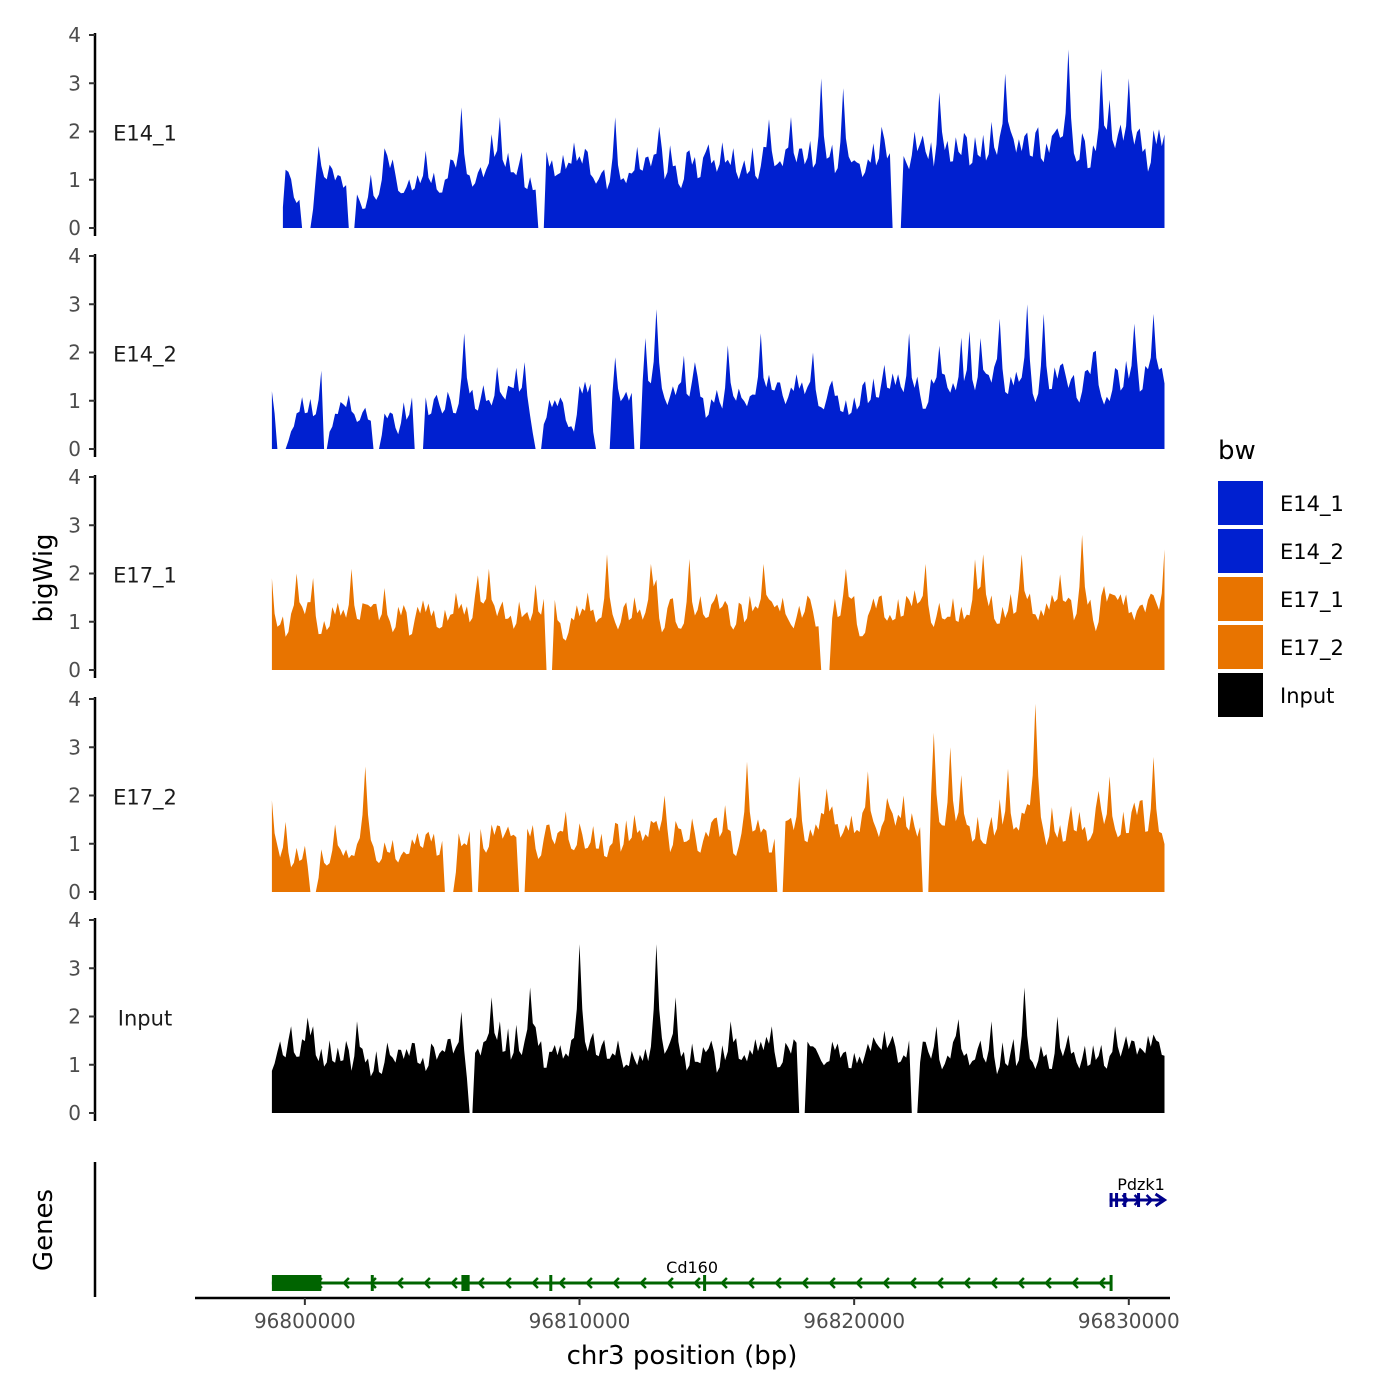 The height and width of the screenshot is (1400, 1400). I want to click on y-tick-label-Input-1: 1, so click(74, 1065).